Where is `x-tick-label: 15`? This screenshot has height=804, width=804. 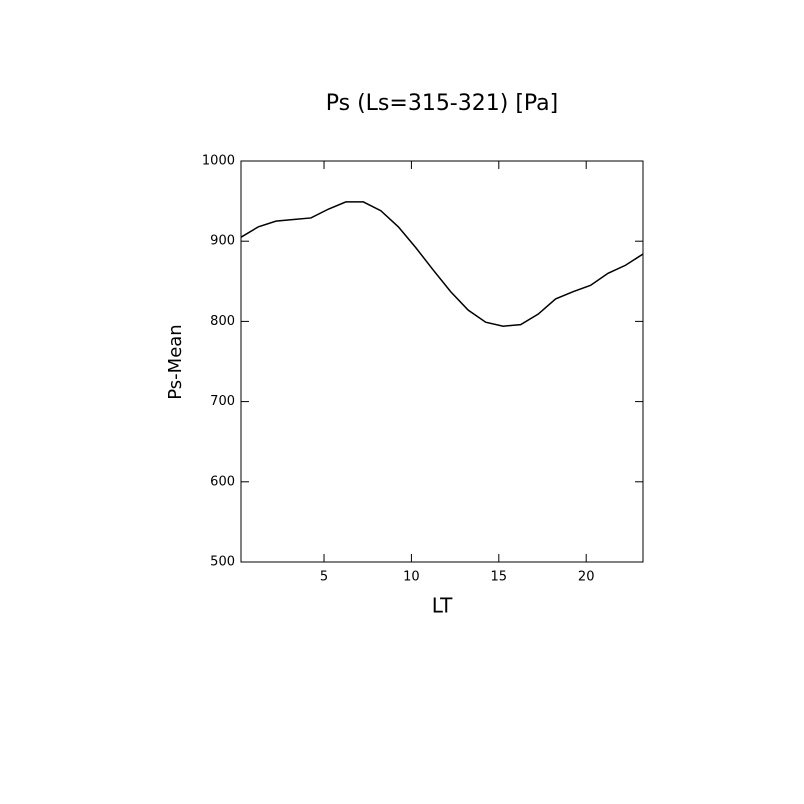 x-tick-label: 15 is located at coordinates (499, 577).